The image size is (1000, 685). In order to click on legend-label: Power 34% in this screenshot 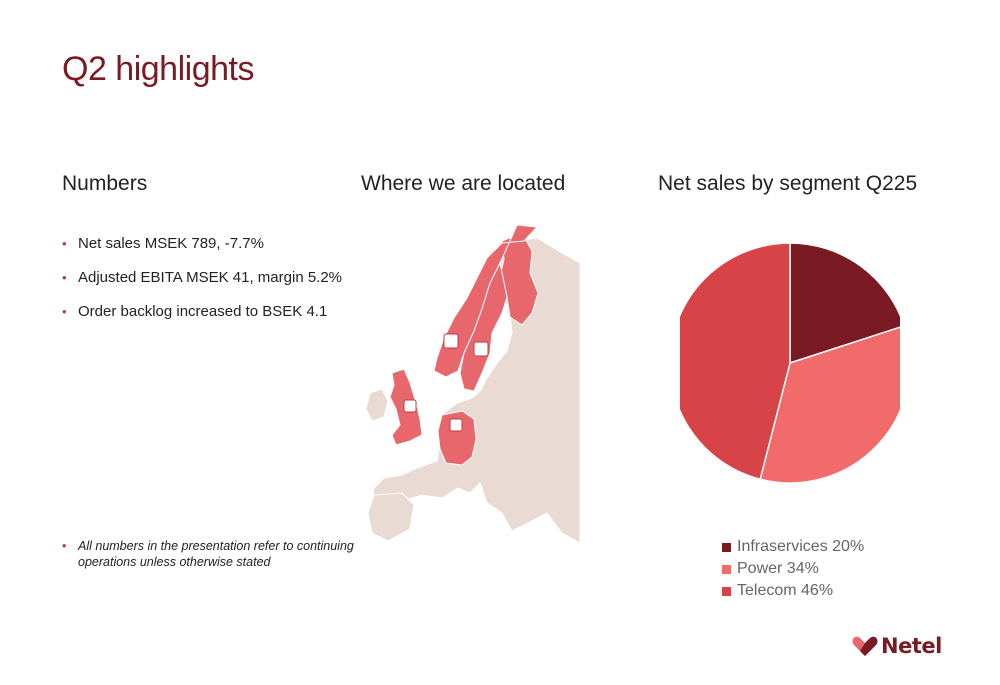, I will do `click(778, 568)`.